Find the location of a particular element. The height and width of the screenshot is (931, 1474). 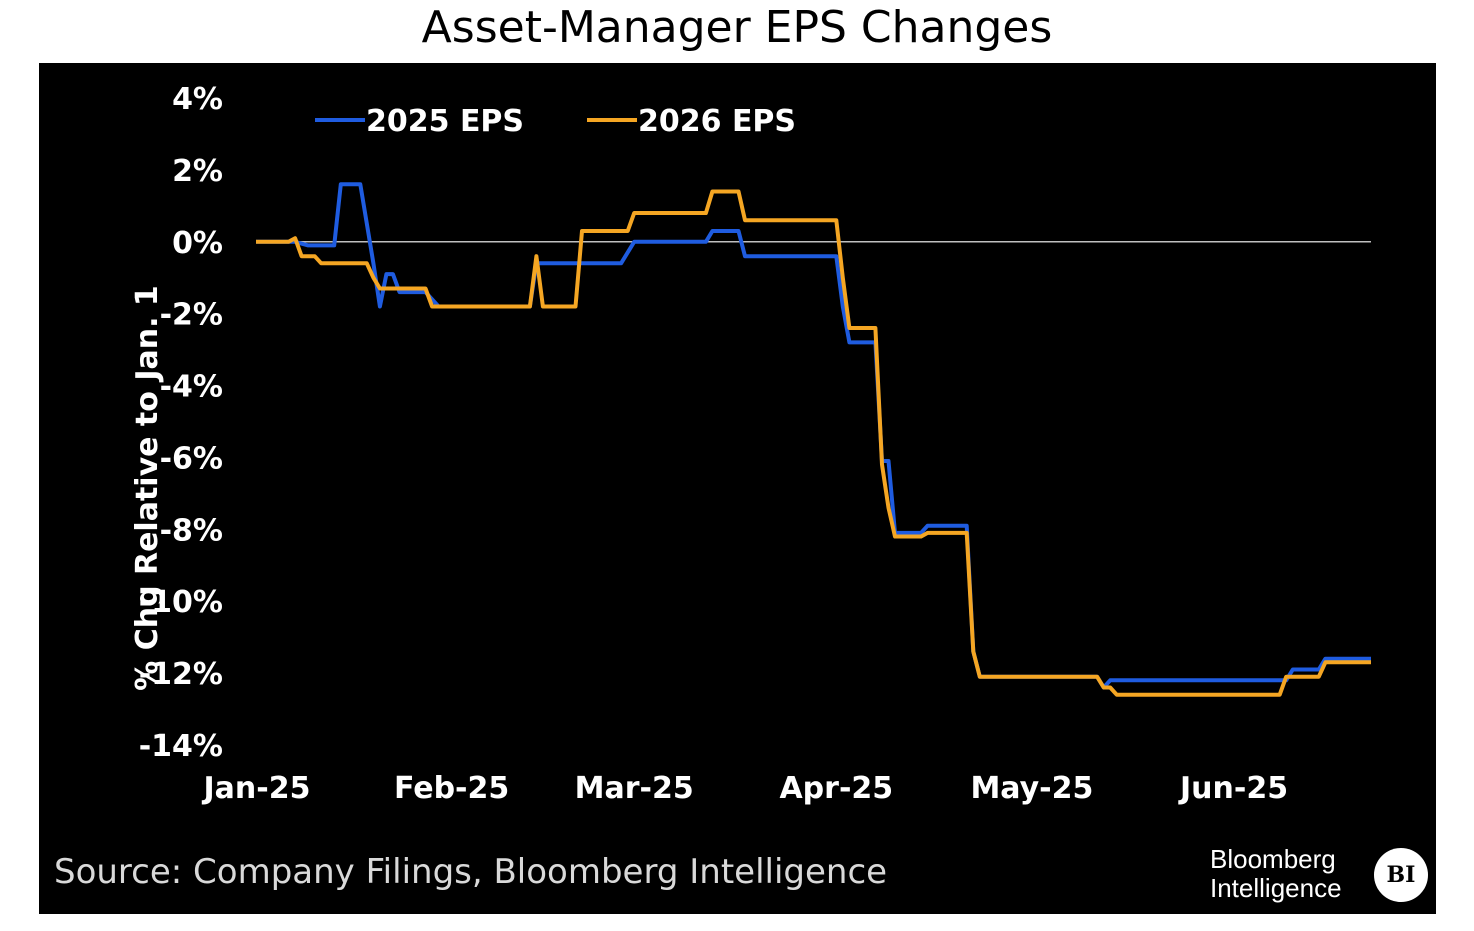

x-tick-label: Mar-25 is located at coordinates (634, 788).